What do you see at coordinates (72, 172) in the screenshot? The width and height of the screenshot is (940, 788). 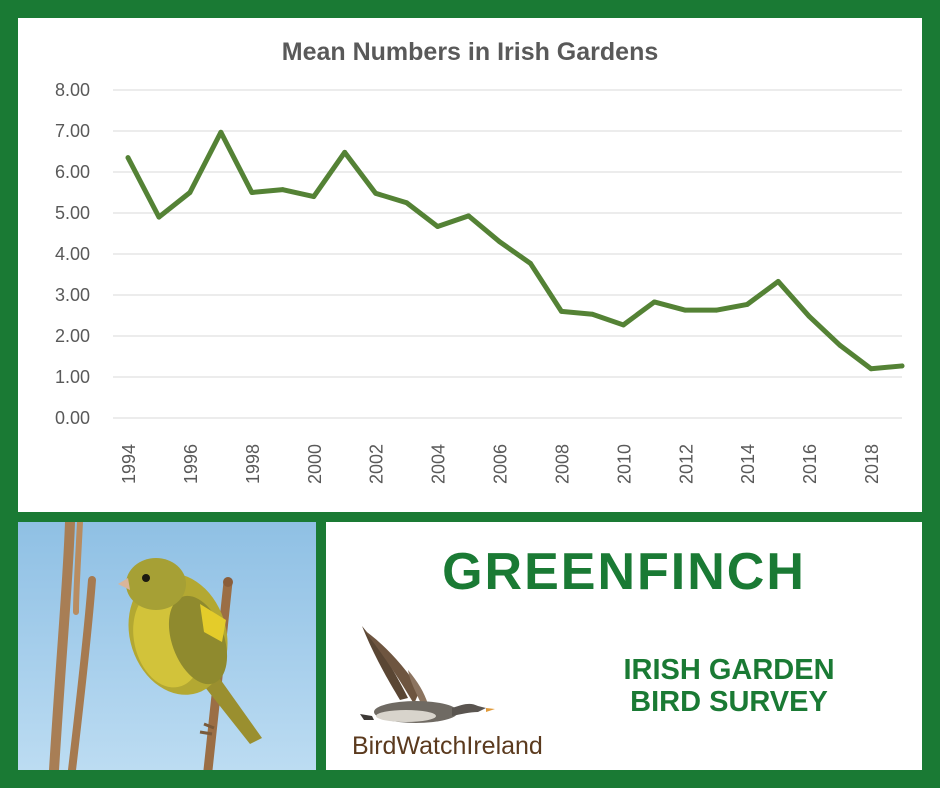 I see `y-tick-label: 6.00` at bounding box center [72, 172].